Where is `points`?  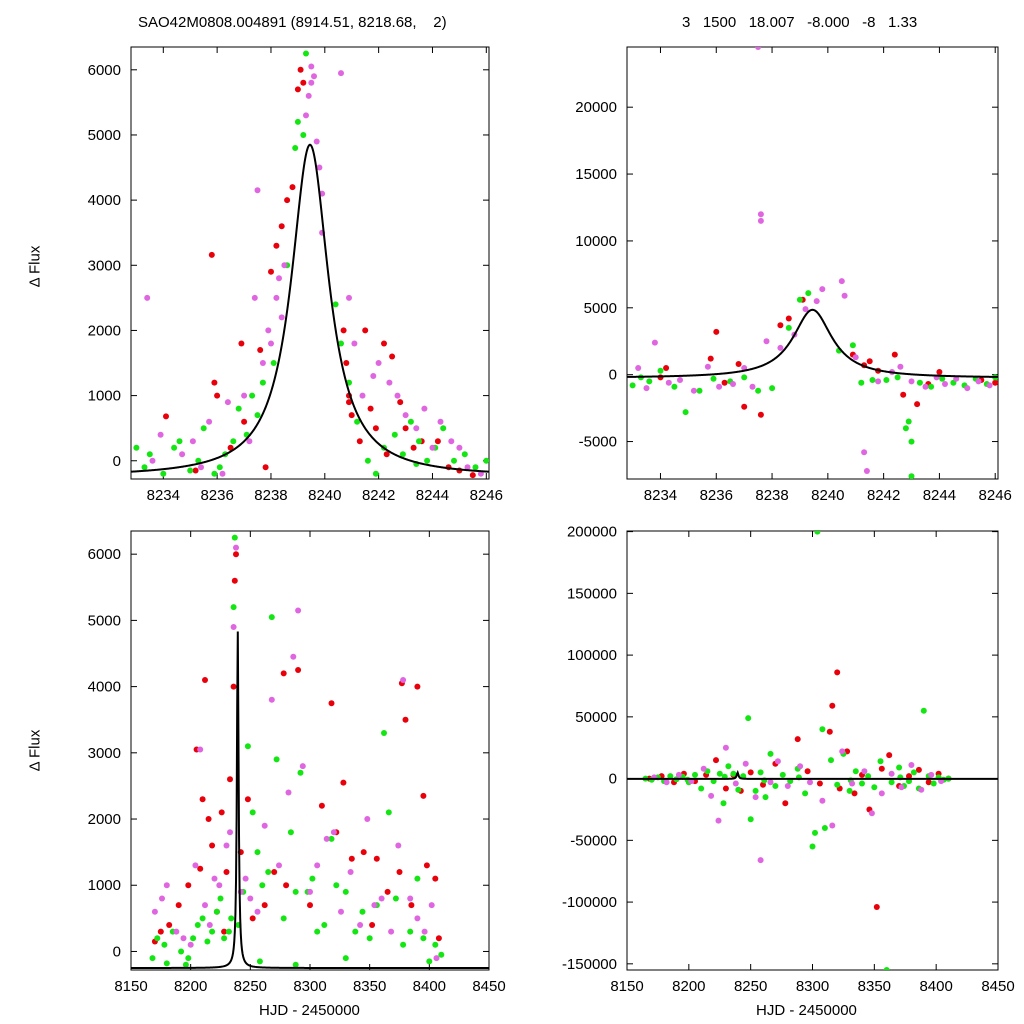 points is located at coordinates (797, 750).